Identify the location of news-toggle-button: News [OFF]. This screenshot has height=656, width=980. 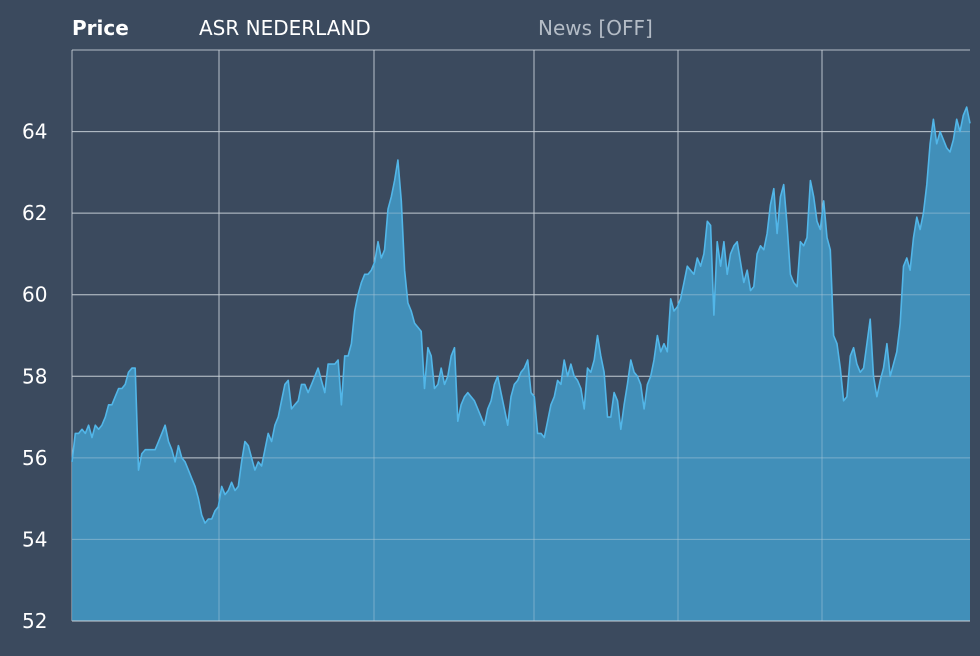
(595, 28).